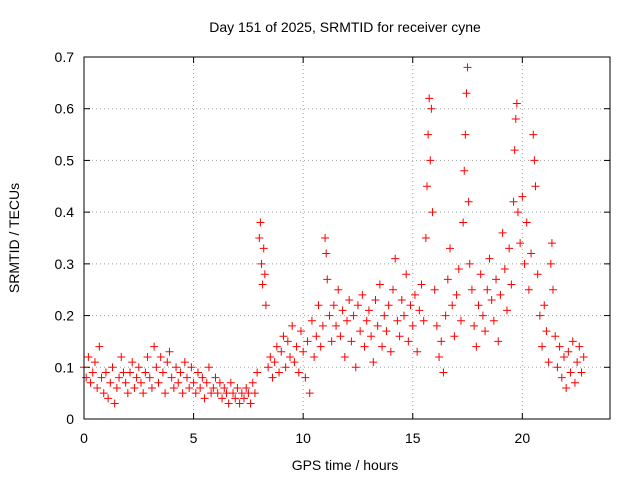 The height and width of the screenshot is (480, 640). I want to click on y-tick-label: 0.2, so click(65, 316).